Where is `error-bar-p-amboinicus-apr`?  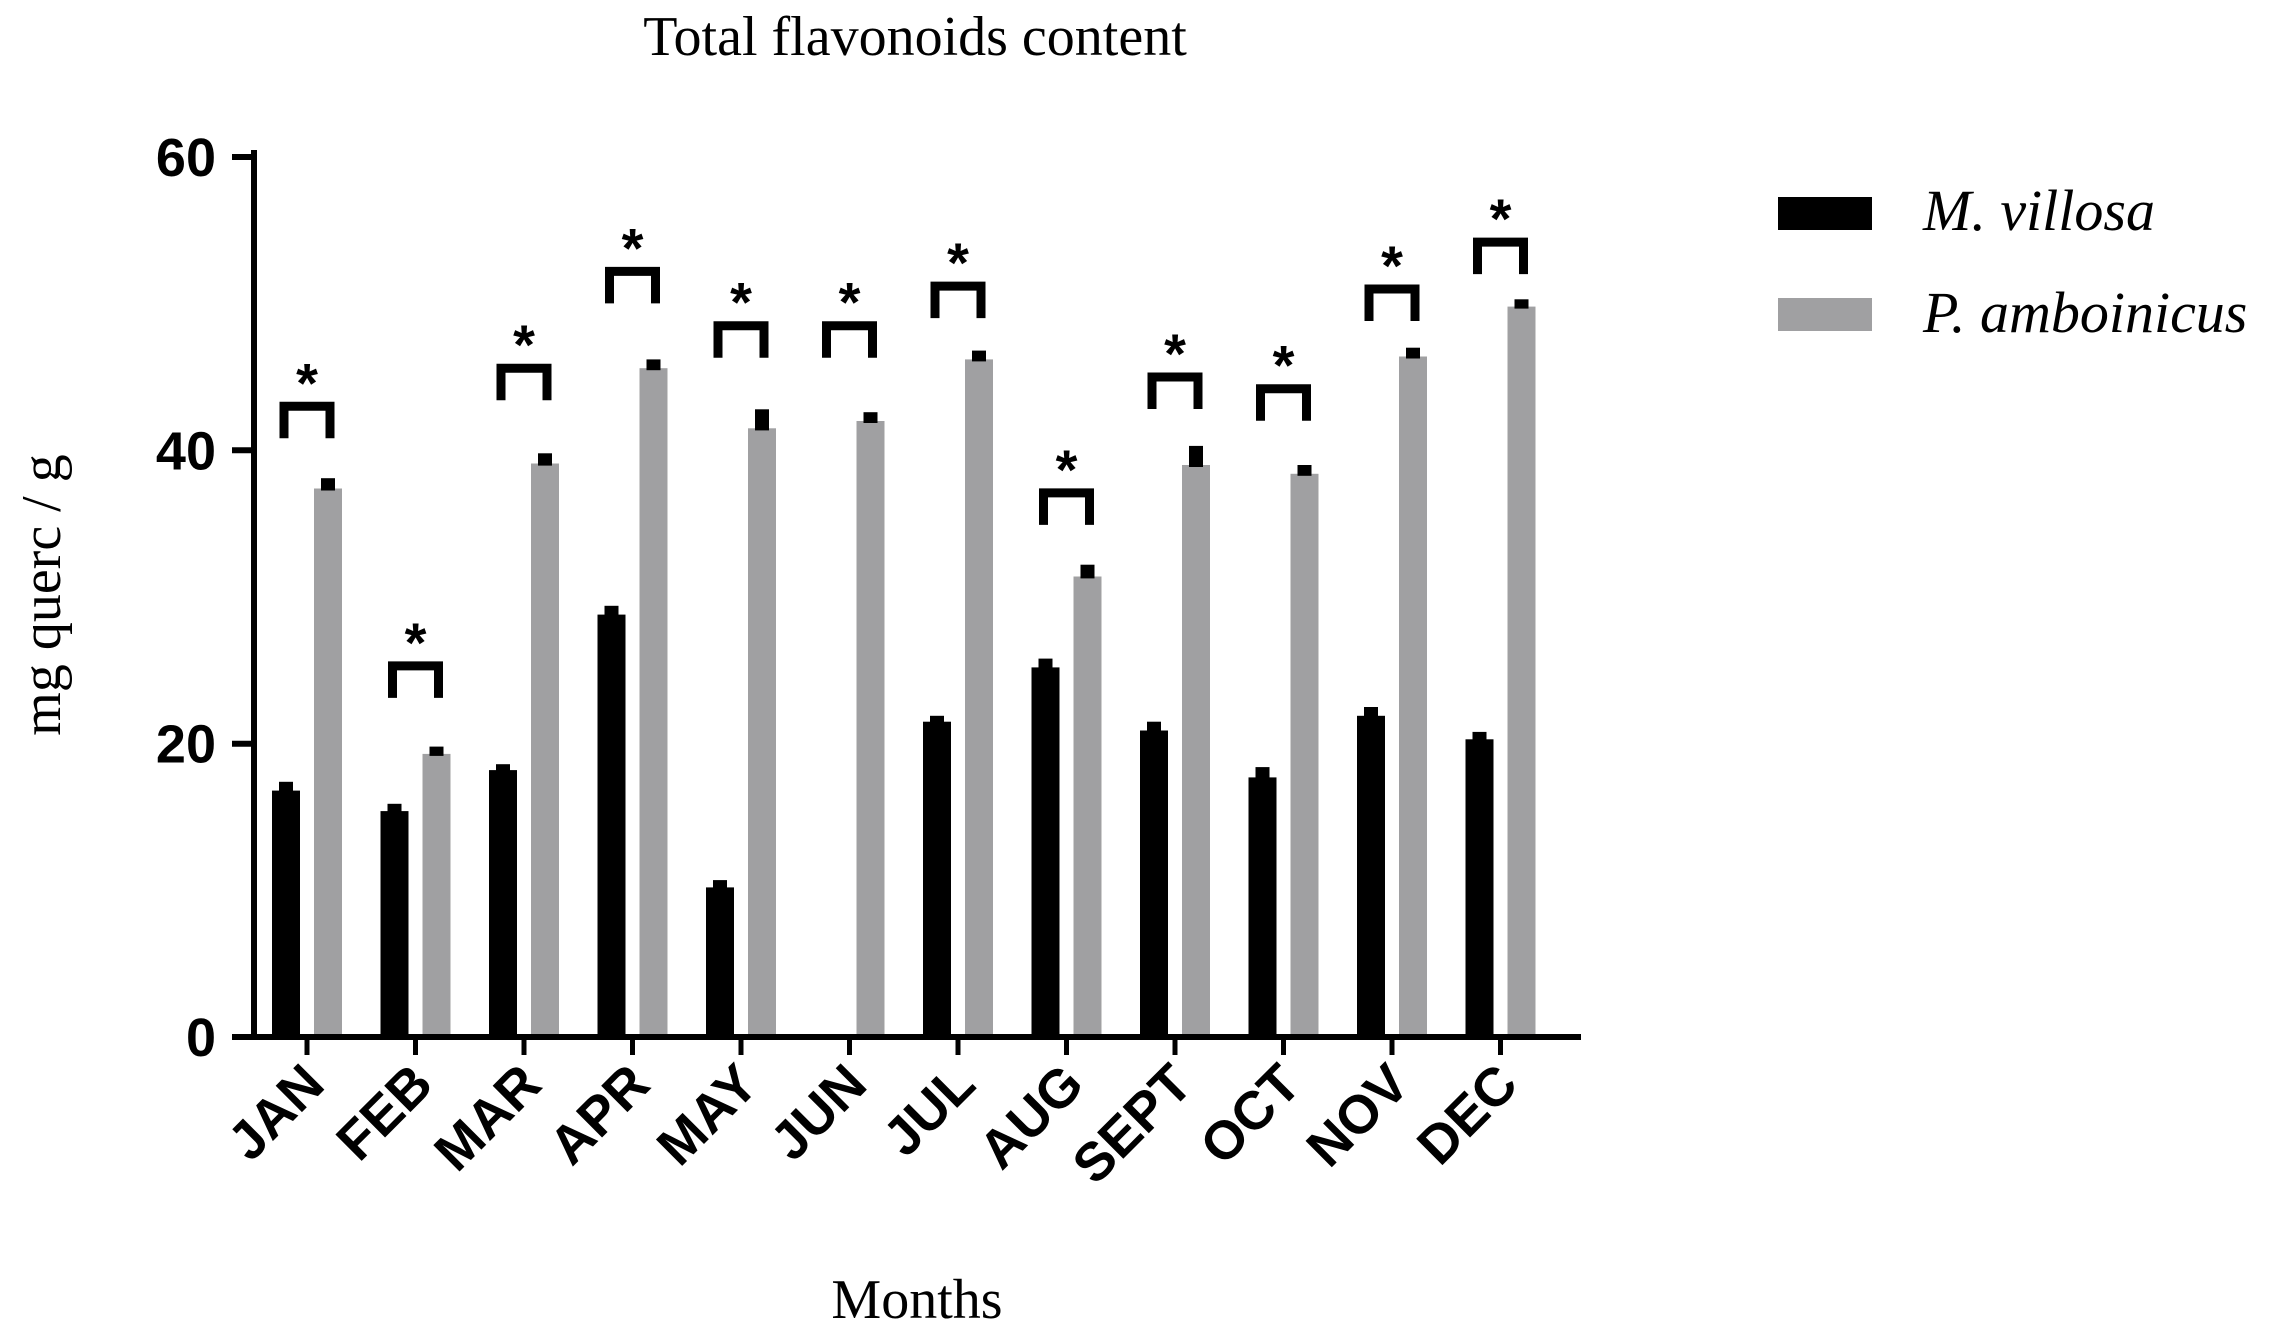 error-bar-p-amboinicus-apr is located at coordinates (653, 365).